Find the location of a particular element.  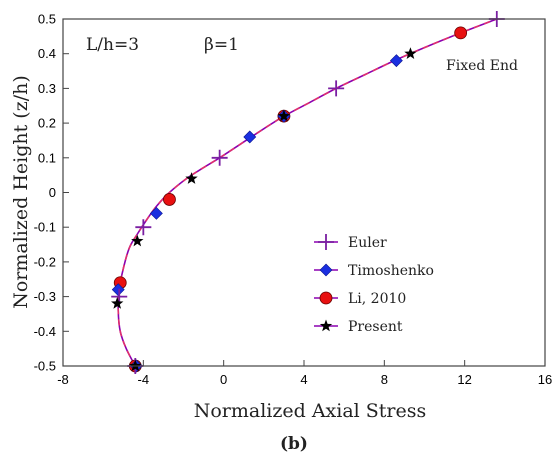

x-tick-label: 8 is located at coordinates (384, 379).